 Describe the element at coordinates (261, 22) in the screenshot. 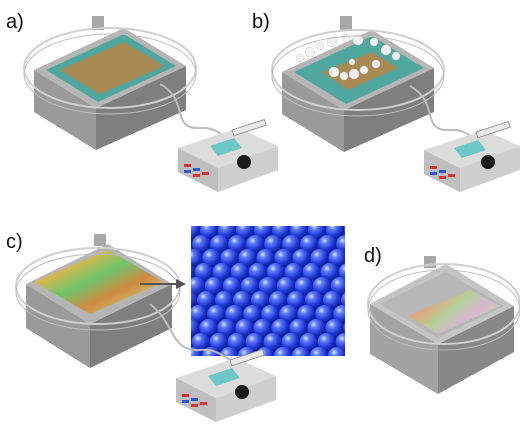

I see `panel-b-label: b)` at that location.